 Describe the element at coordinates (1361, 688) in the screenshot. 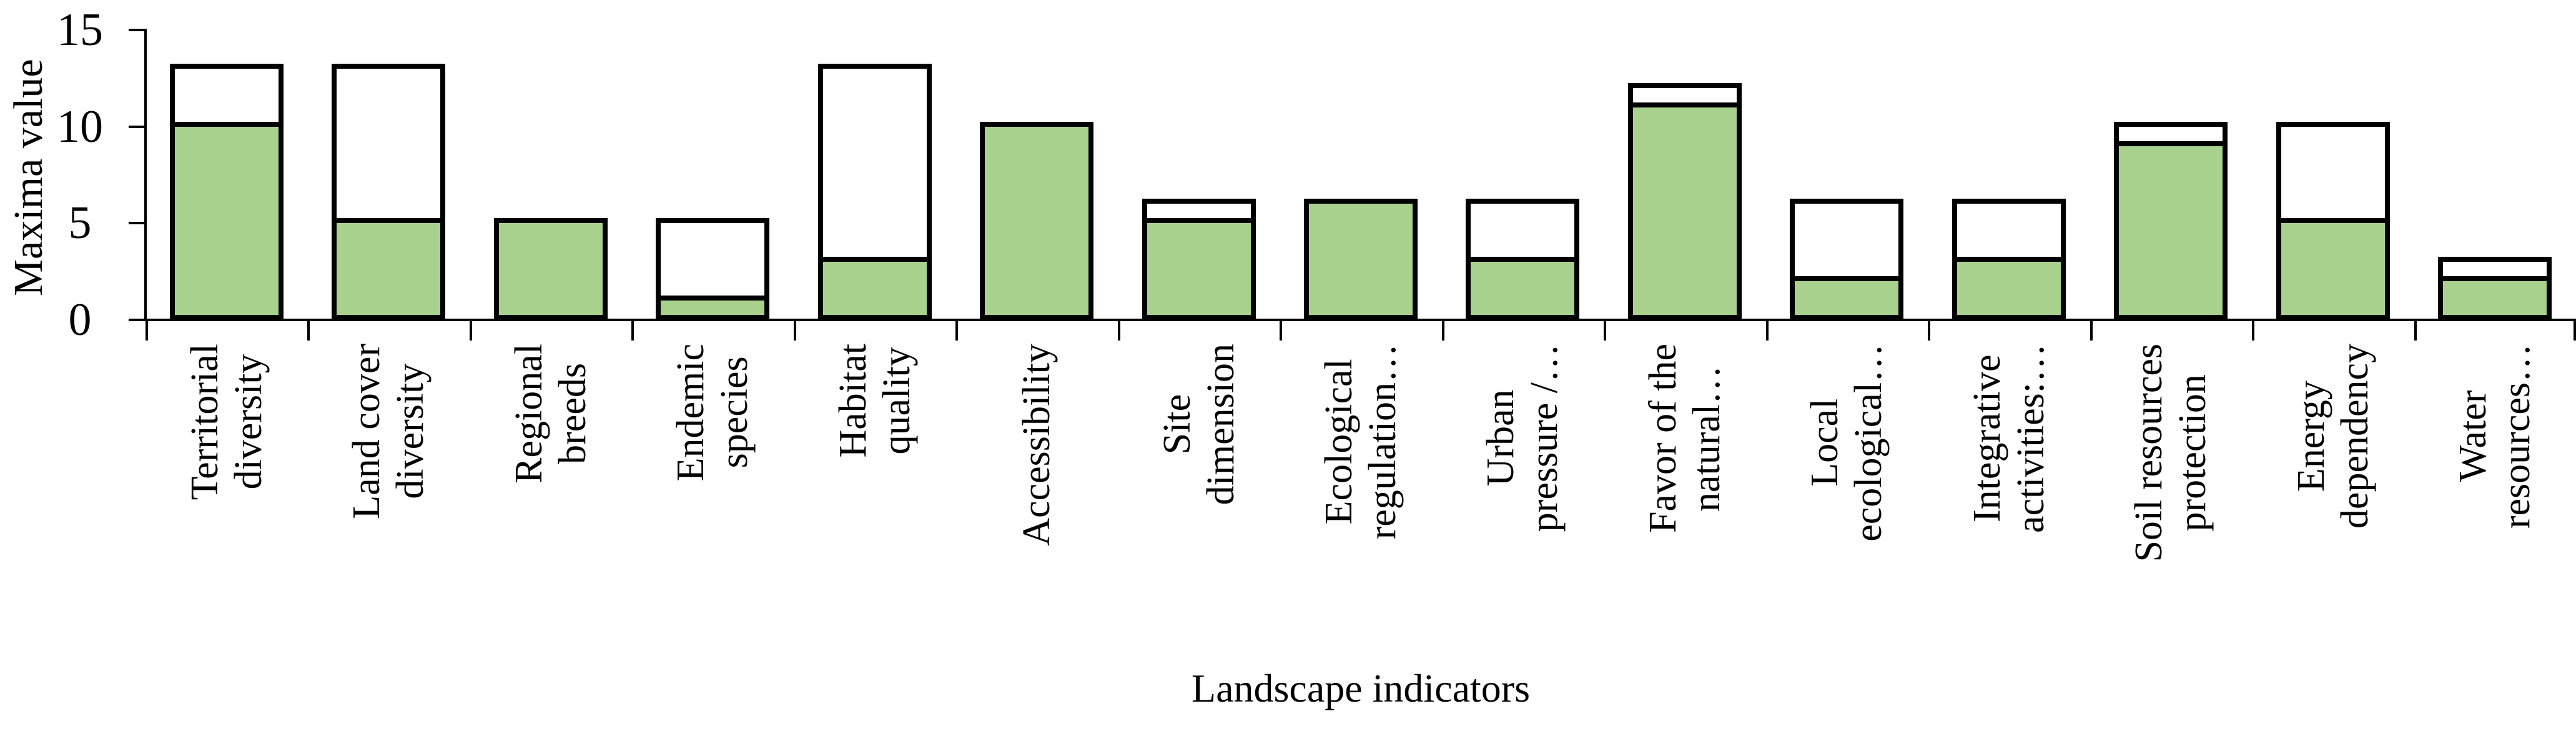

I see `x-axis-title: Landscape indicators` at that location.